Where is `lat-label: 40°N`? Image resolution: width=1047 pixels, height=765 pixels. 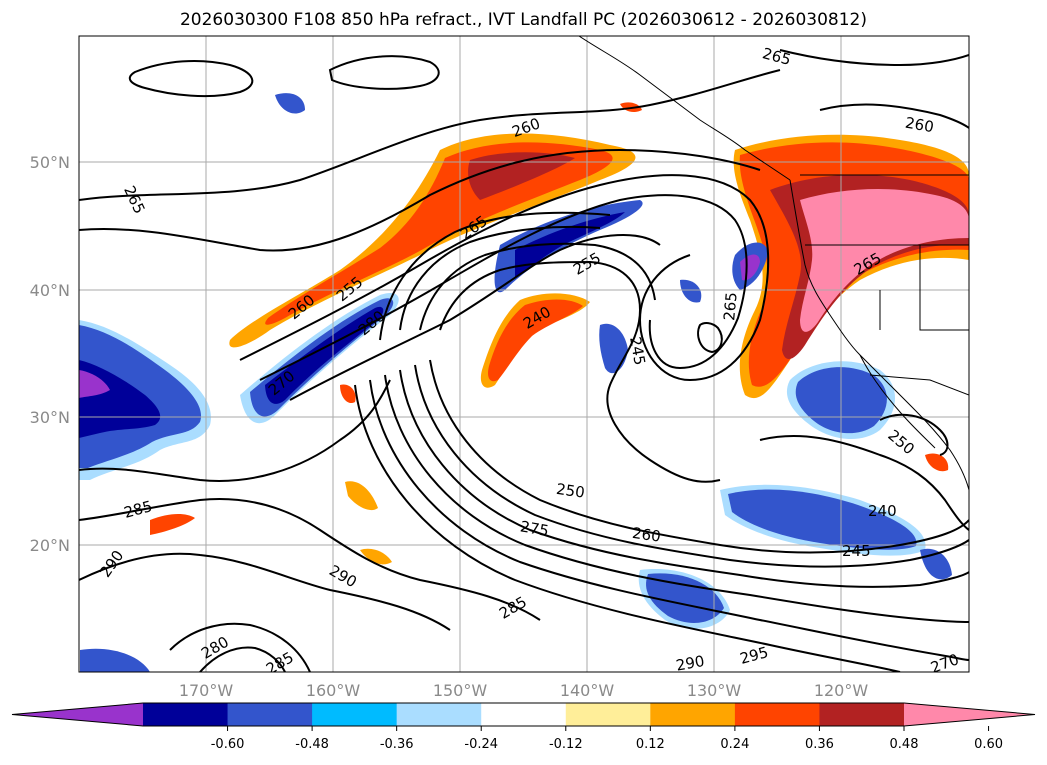 lat-label: 40°N is located at coordinates (50, 290).